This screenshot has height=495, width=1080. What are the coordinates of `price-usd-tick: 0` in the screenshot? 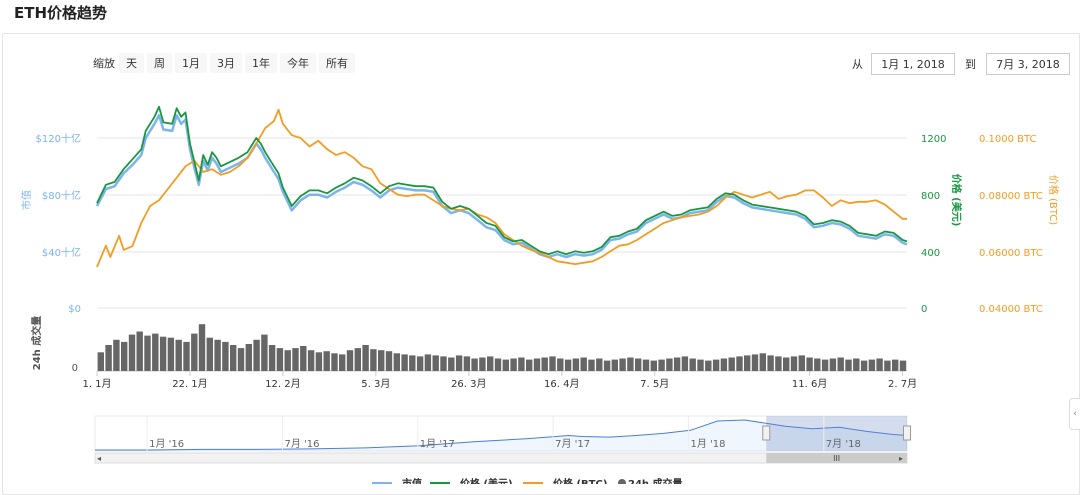 It's located at (924, 309).